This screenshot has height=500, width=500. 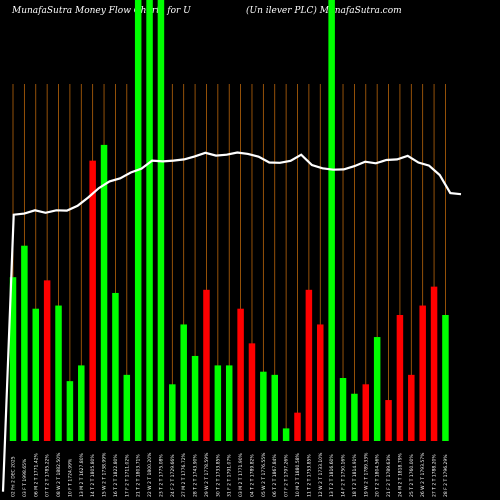 I want to click on x-tick-label: 07 F 2 T 1797.26%, so click(x=287, y=475).